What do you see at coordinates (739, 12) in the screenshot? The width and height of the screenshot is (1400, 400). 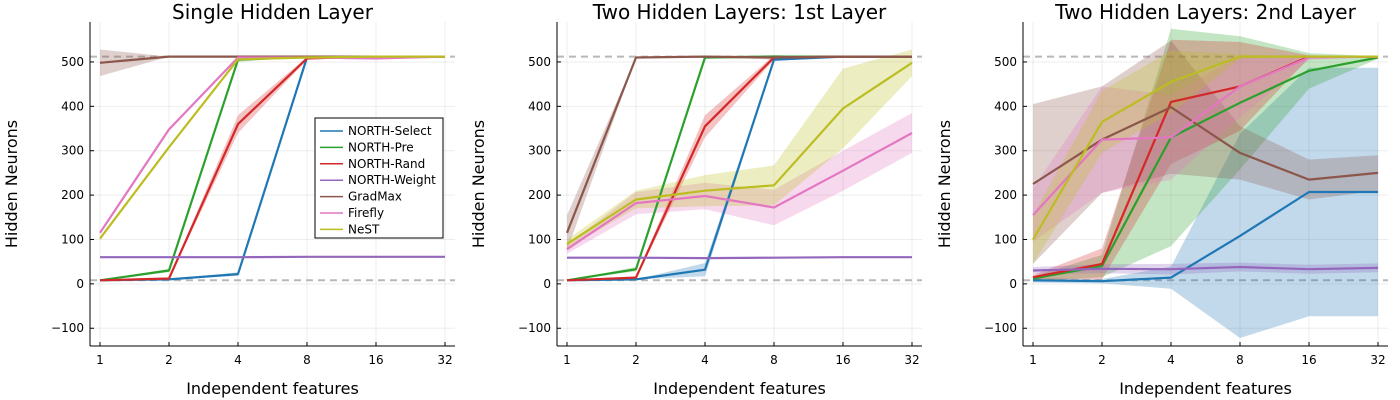 I see `panel-title: Two Hidden Layers: 1st Layer` at bounding box center [739, 12].